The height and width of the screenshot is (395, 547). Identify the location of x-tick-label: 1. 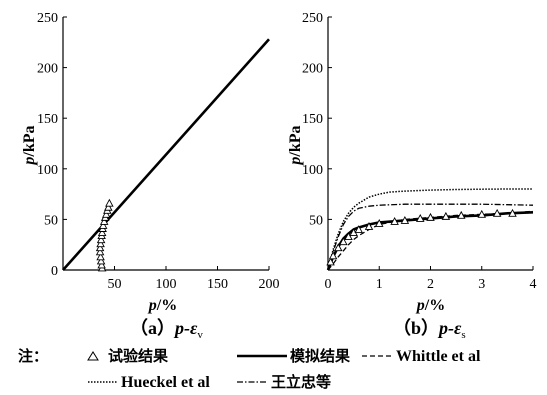
(379, 284).